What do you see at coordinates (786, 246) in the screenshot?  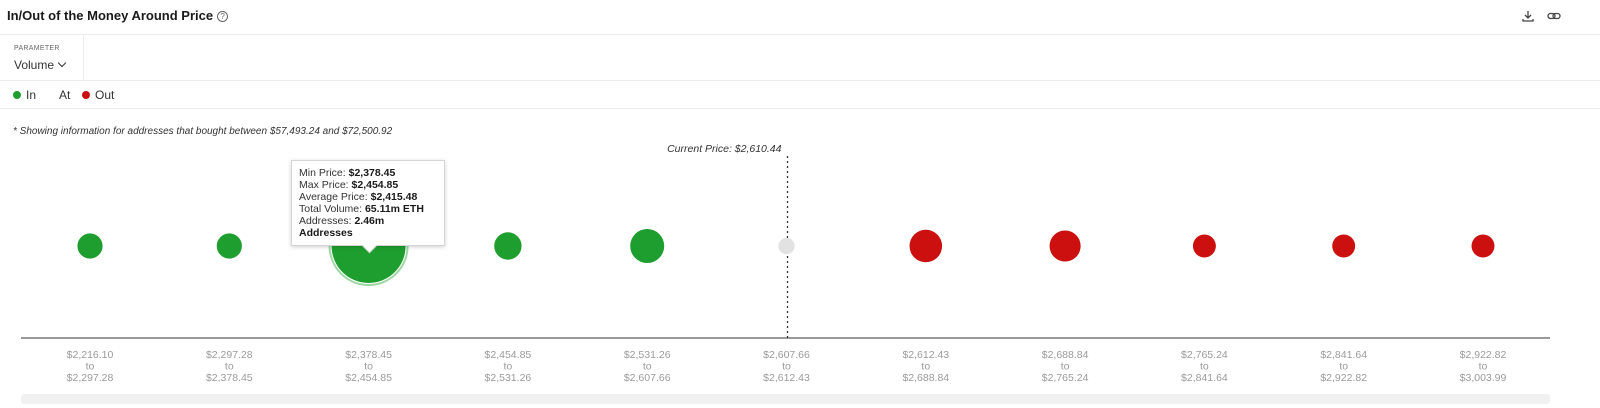 I see `bubble-at` at bounding box center [786, 246].